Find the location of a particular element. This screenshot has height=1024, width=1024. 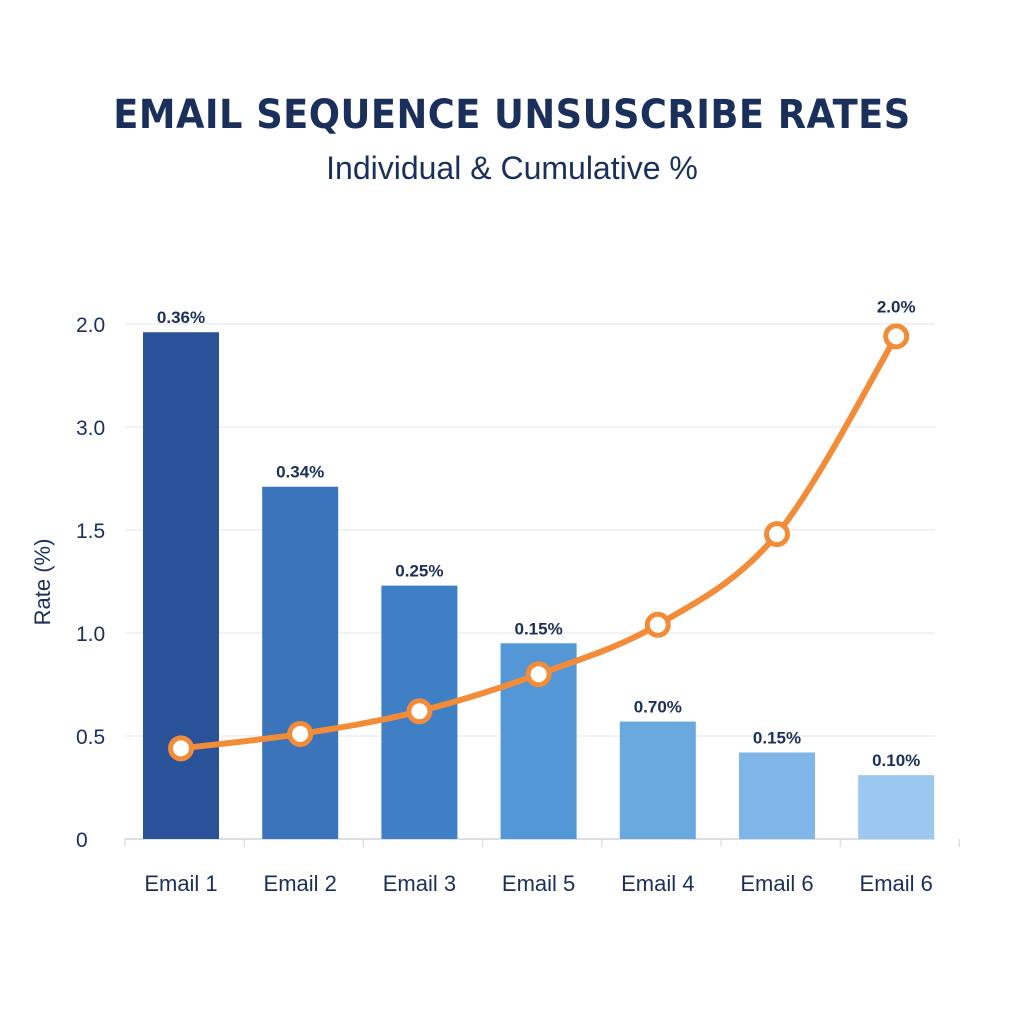

y-tick-label: 0.5 is located at coordinates (90, 737).